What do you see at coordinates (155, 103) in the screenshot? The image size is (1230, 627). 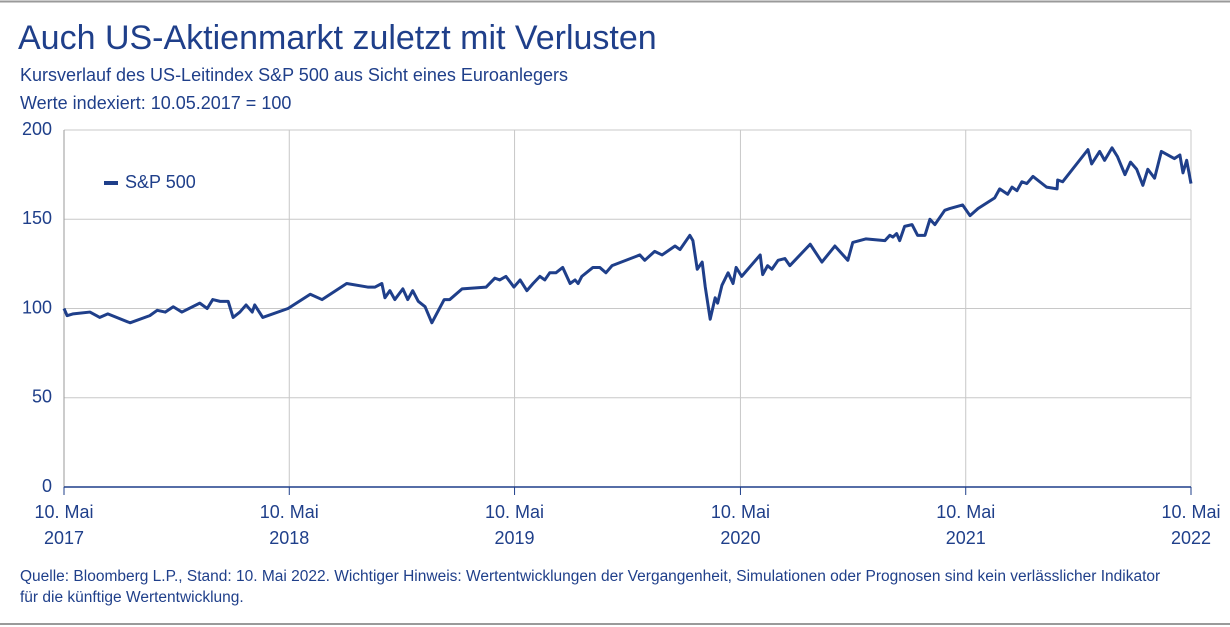 I see `chart-subtitle: Werte indexiert: 10.05.2017 = 100` at bounding box center [155, 103].